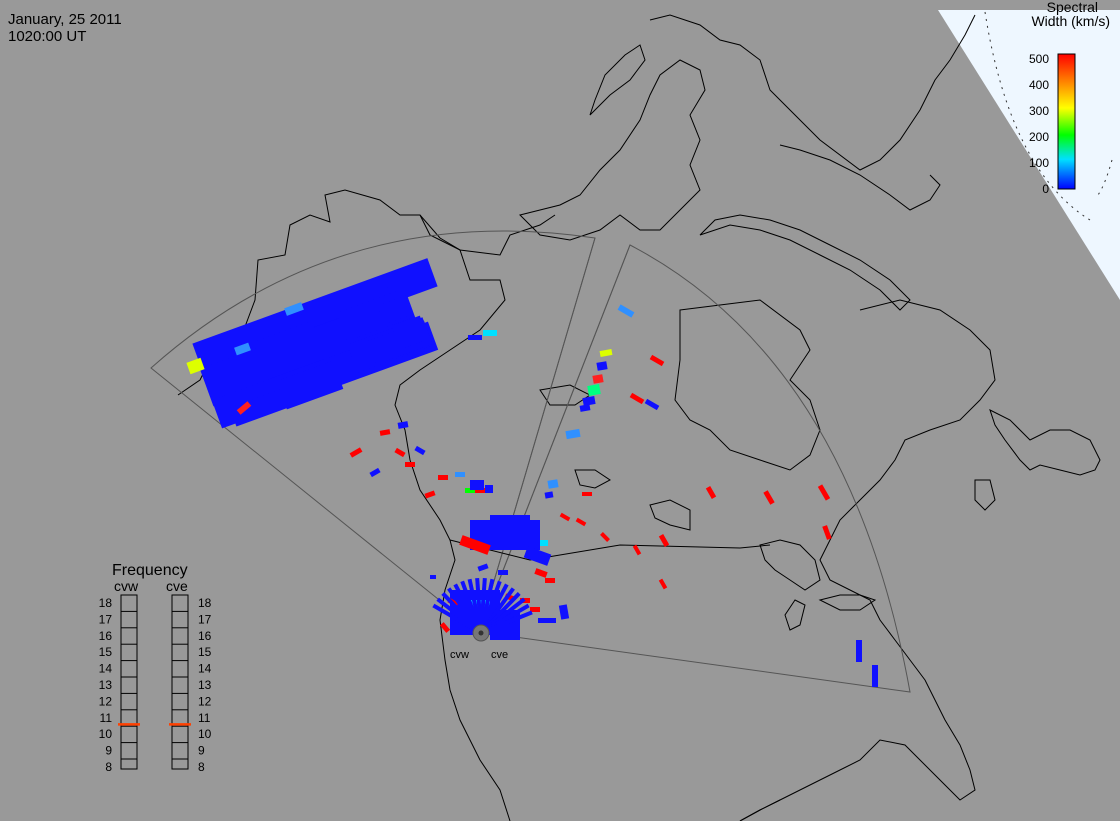 This screenshot has height=821, width=1120. What do you see at coordinates (205, 701) in the screenshot?
I see `frequency-scale-label-right: 12` at bounding box center [205, 701].